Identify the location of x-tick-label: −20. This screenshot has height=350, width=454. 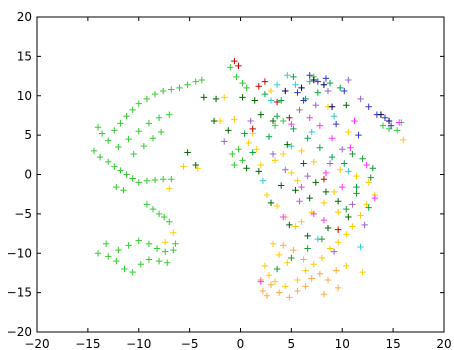
(36, 343).